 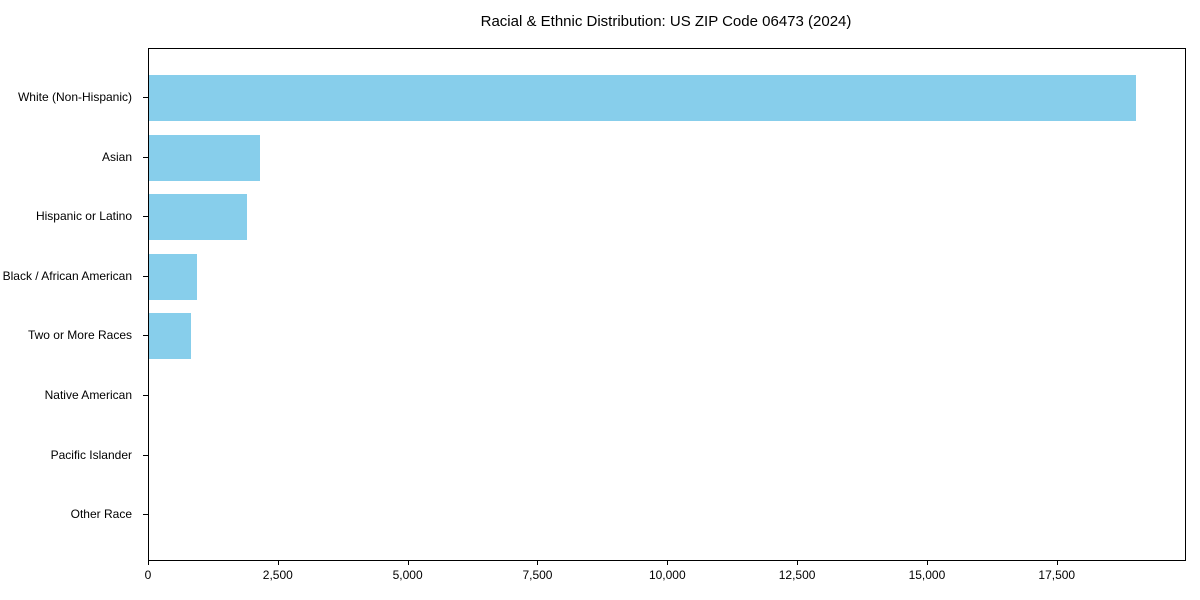 I want to click on x-tick-label-5000: 5,000, so click(x=407, y=575).